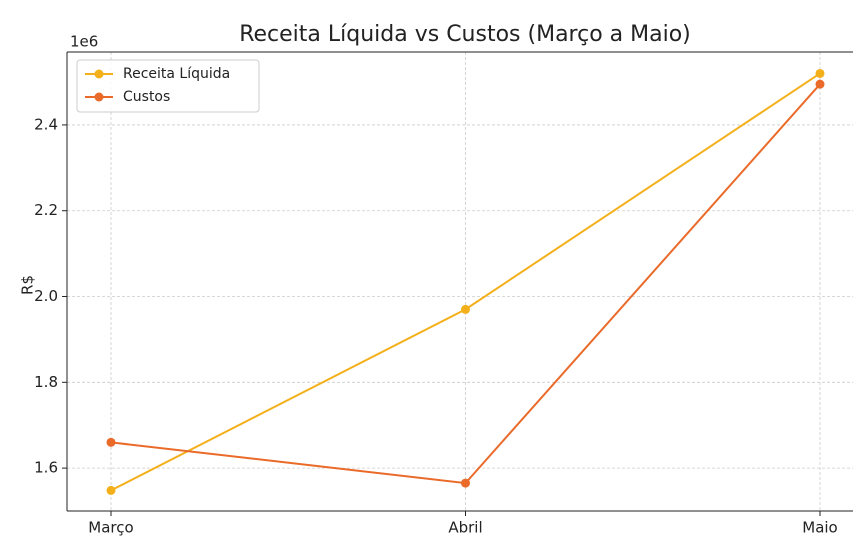 The image size is (853, 541). Describe the element at coordinates (465, 528) in the screenshot. I see `x-tick-label: Abril` at that location.